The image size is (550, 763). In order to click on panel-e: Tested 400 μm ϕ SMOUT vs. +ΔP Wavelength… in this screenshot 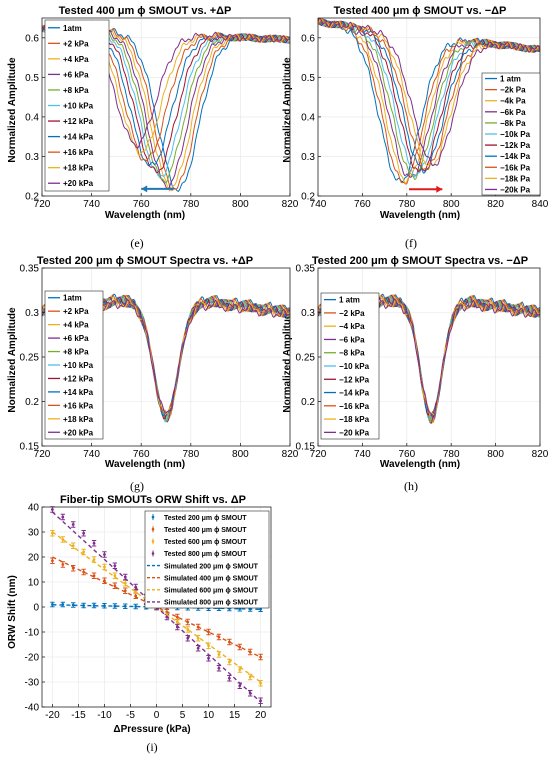, I will do `click(119, 127)`.